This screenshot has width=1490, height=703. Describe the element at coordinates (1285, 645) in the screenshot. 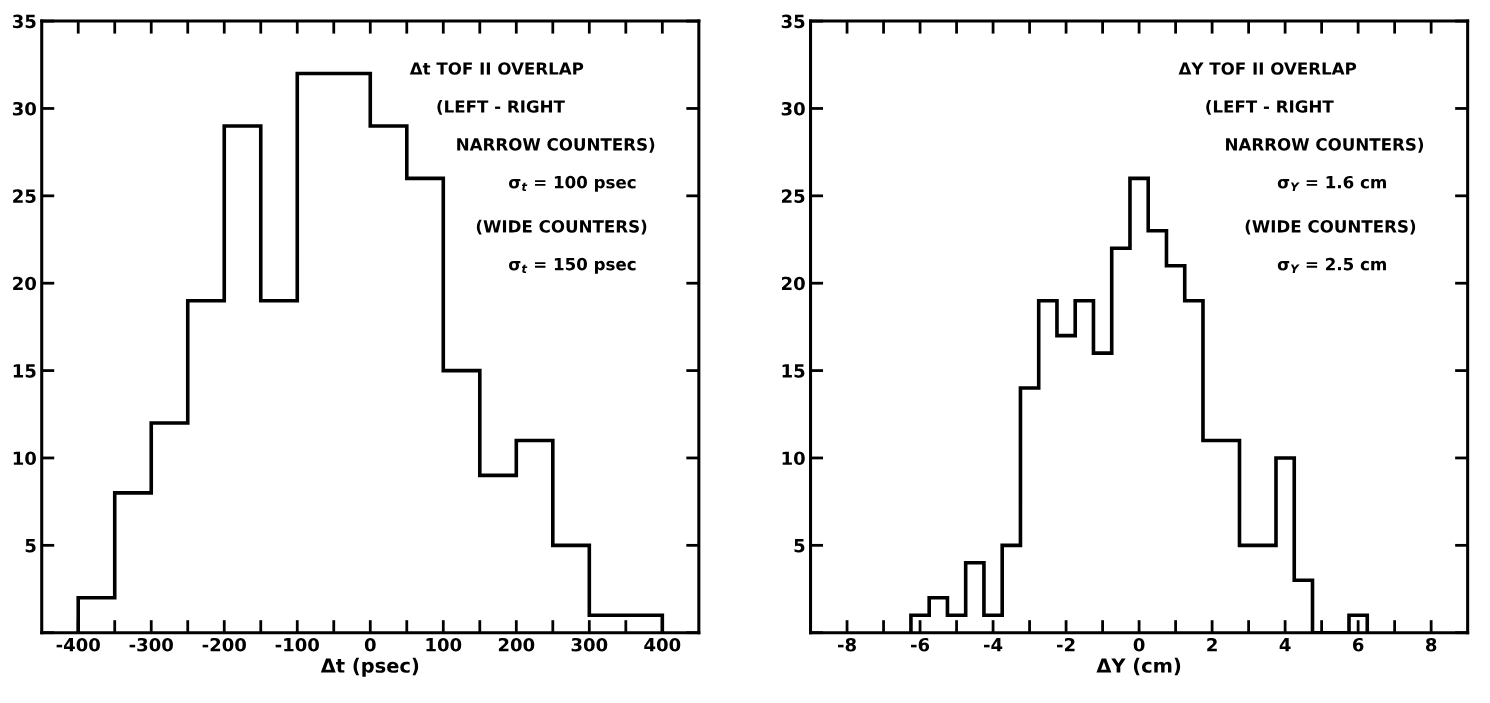

I see `x-tick-label: 4` at that location.